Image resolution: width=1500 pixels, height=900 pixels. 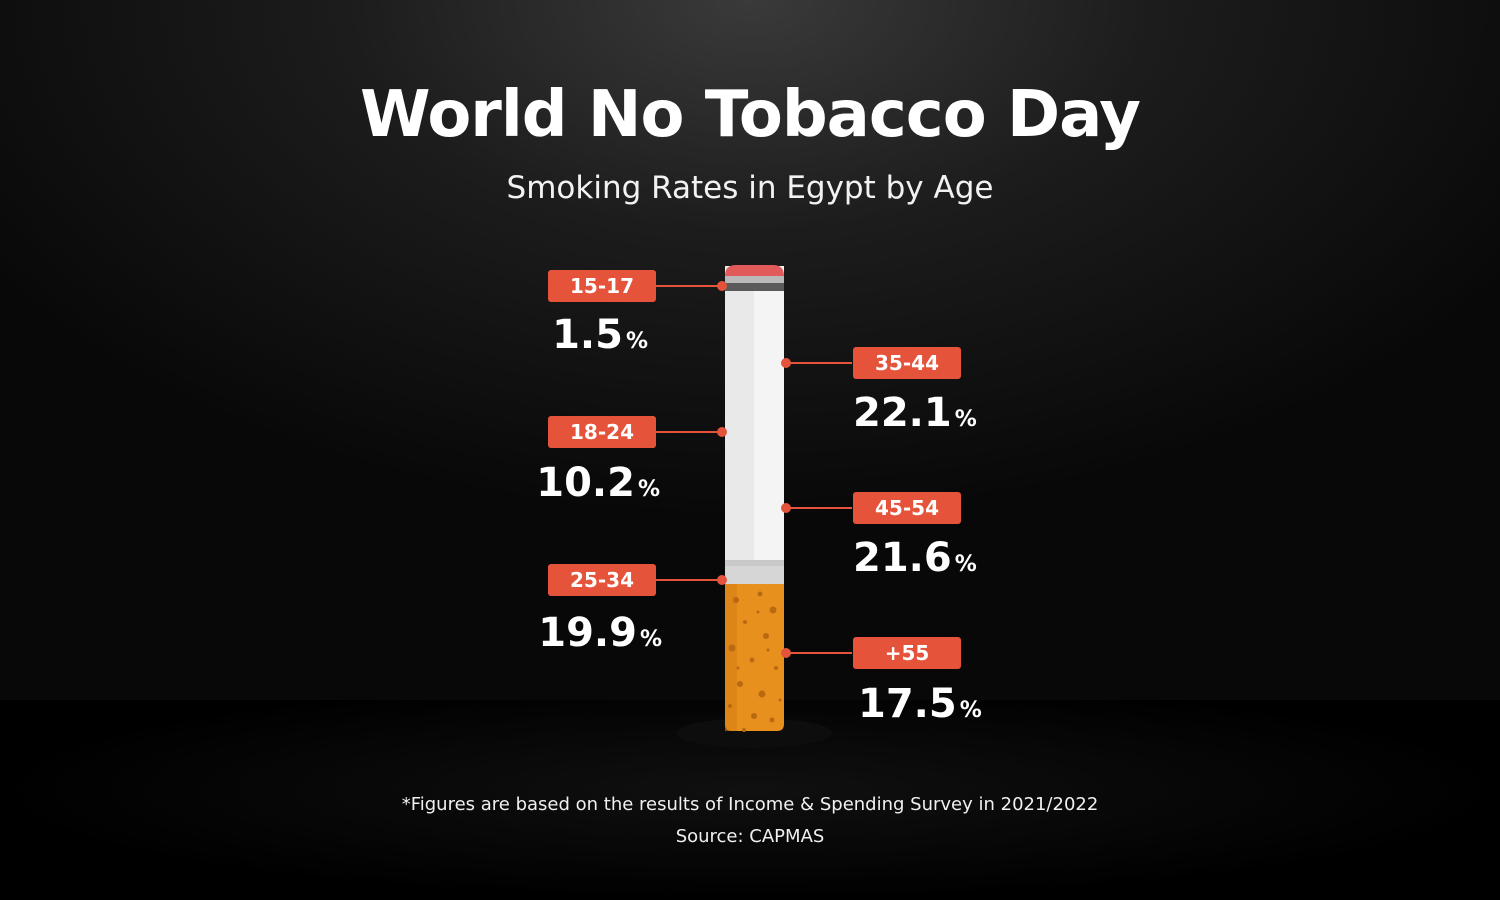 What do you see at coordinates (602, 286) in the screenshot?
I see `age-badge-15-17: 15-17` at bounding box center [602, 286].